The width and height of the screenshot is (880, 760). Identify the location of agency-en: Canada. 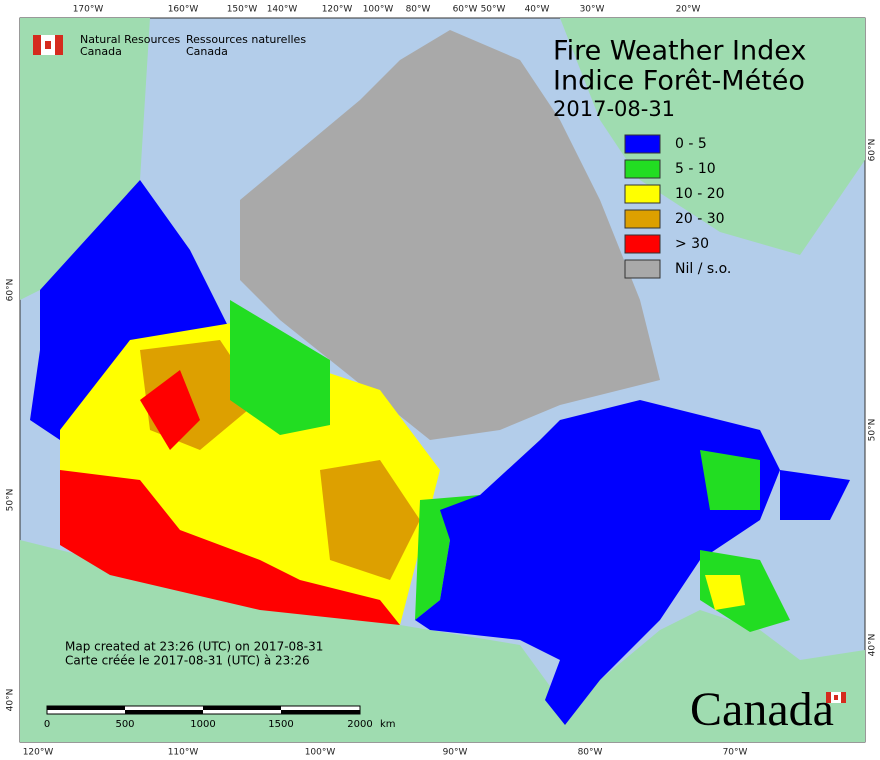
(101, 51).